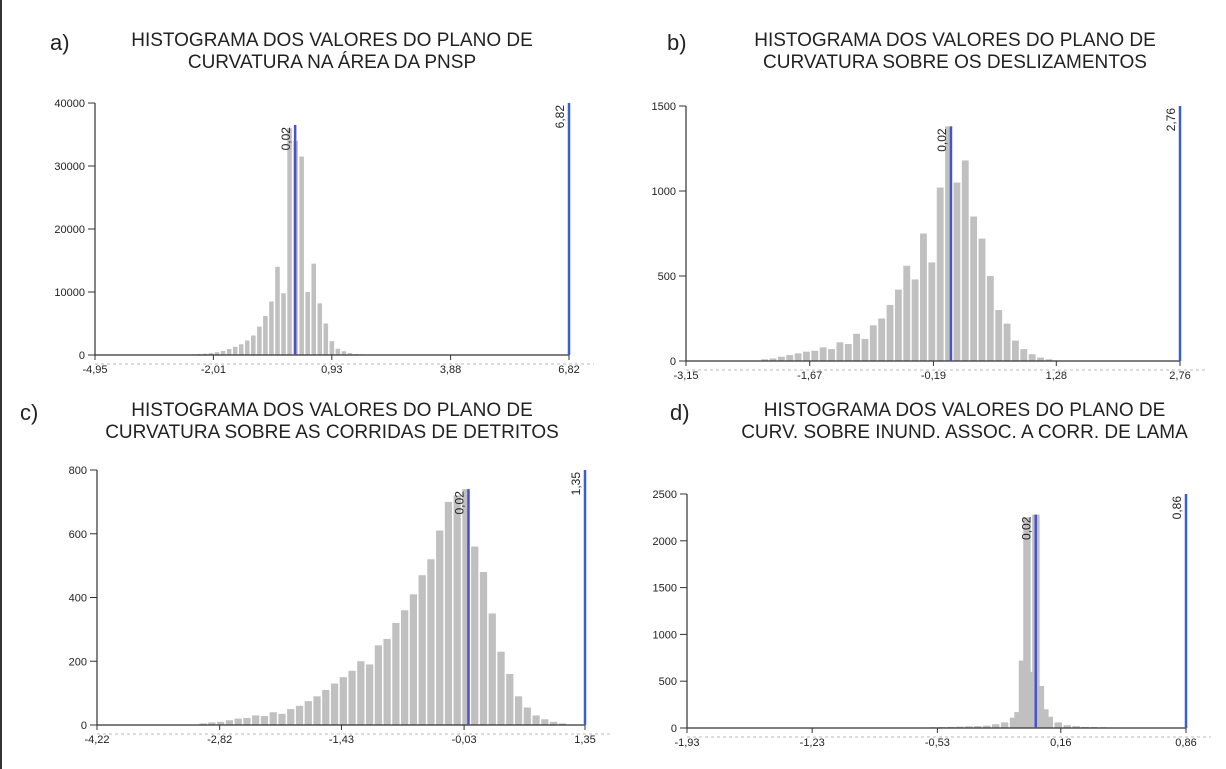 This screenshot has width=1226, height=769. I want to click on y-tick-label: 10000, so click(69, 293).